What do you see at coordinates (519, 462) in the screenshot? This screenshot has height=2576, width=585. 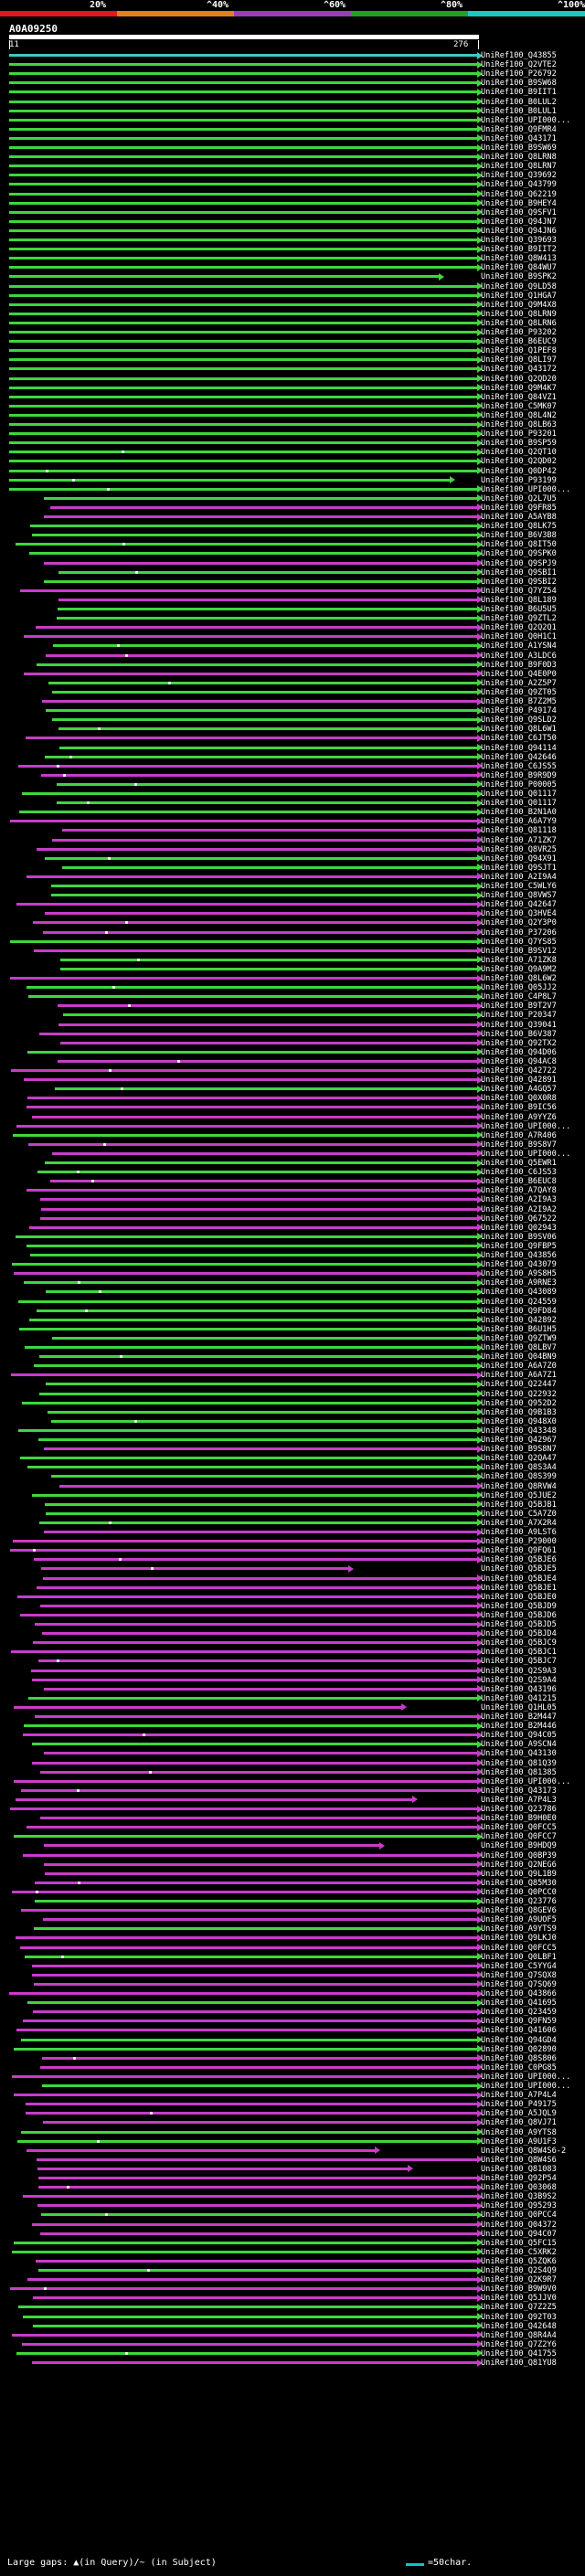 I see `hit-label: UniRef100_Q2QD02` at bounding box center [519, 462].